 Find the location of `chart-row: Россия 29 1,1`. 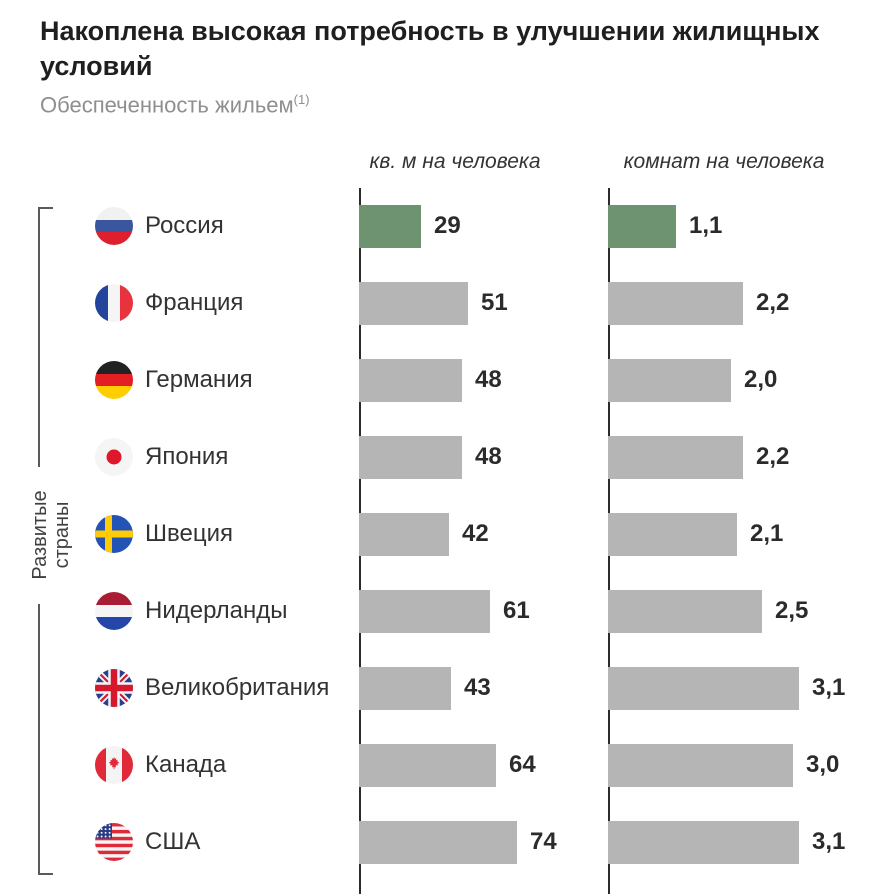

chart-row: Россия 29 1,1 is located at coordinates (439, 226).